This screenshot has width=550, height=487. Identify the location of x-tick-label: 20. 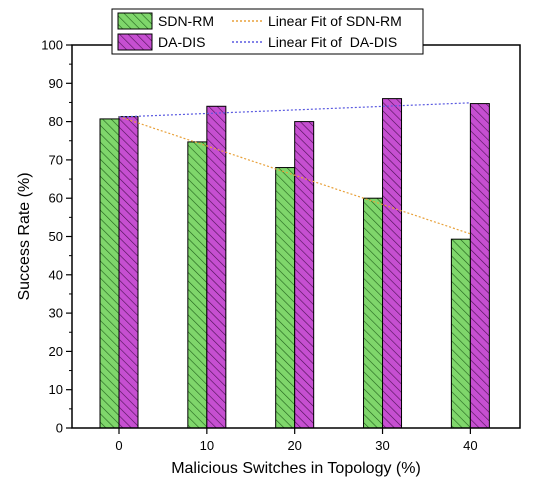
(294, 445).